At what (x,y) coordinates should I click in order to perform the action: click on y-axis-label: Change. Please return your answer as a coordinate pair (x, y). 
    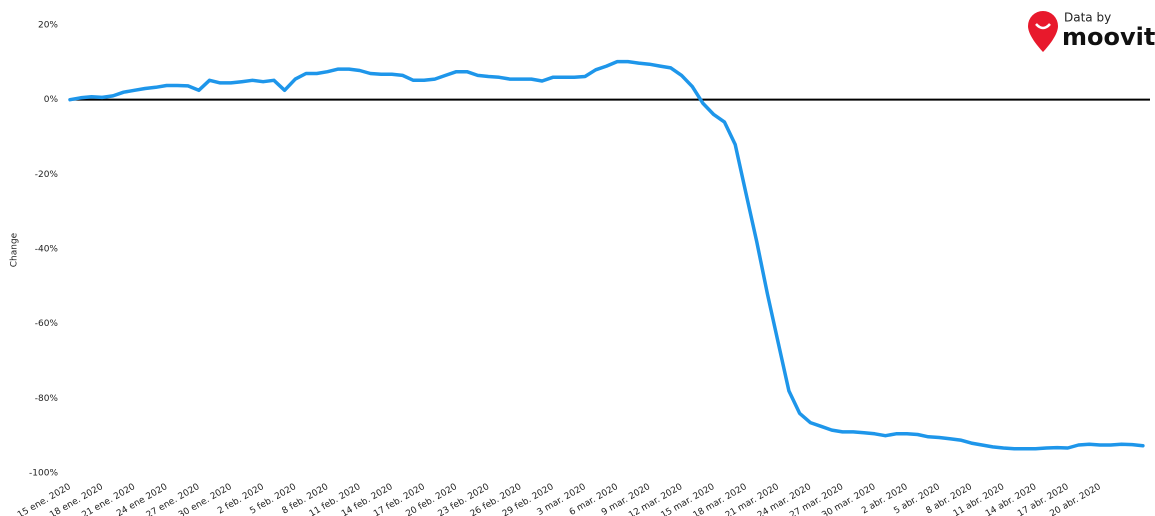
    Looking at the image, I should click on (15, 249).